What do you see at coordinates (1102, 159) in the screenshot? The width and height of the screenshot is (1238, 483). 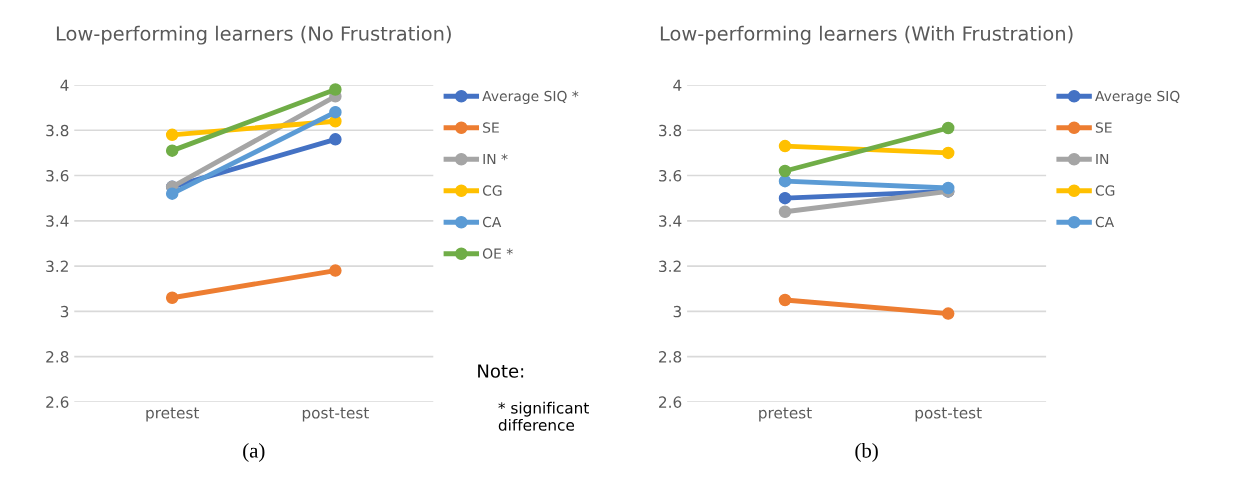 I see `legend-label: IN` at bounding box center [1102, 159].